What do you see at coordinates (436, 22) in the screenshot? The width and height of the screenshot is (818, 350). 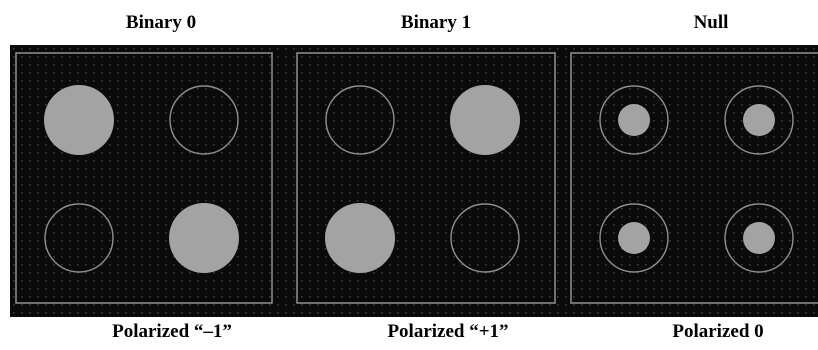 I see `panel-2-title: Binary 1` at bounding box center [436, 22].